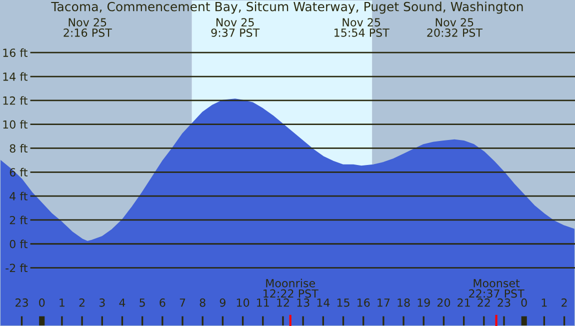 The width and height of the screenshot is (575, 326). I want to click on x-tick-label: 17, so click(384, 302).